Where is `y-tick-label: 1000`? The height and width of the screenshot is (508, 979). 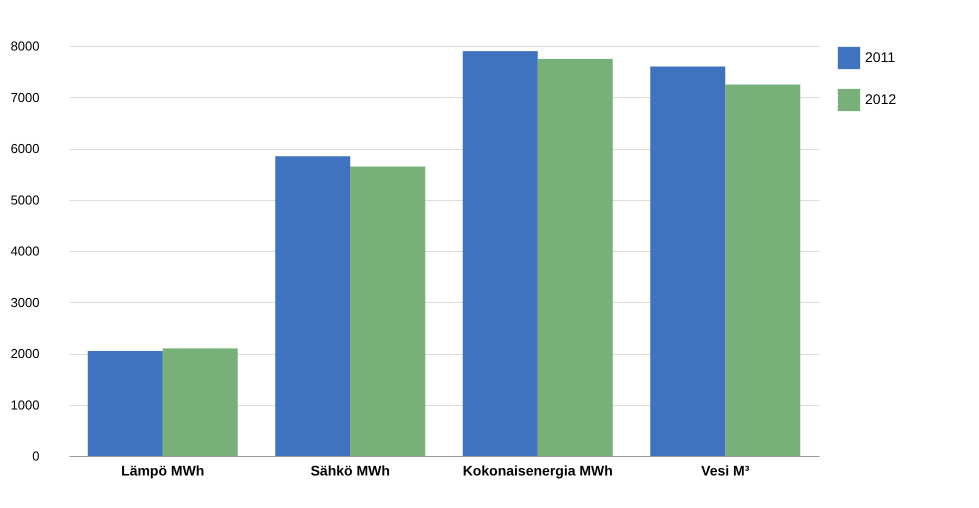 y-tick-label: 1000 is located at coordinates (25, 404).